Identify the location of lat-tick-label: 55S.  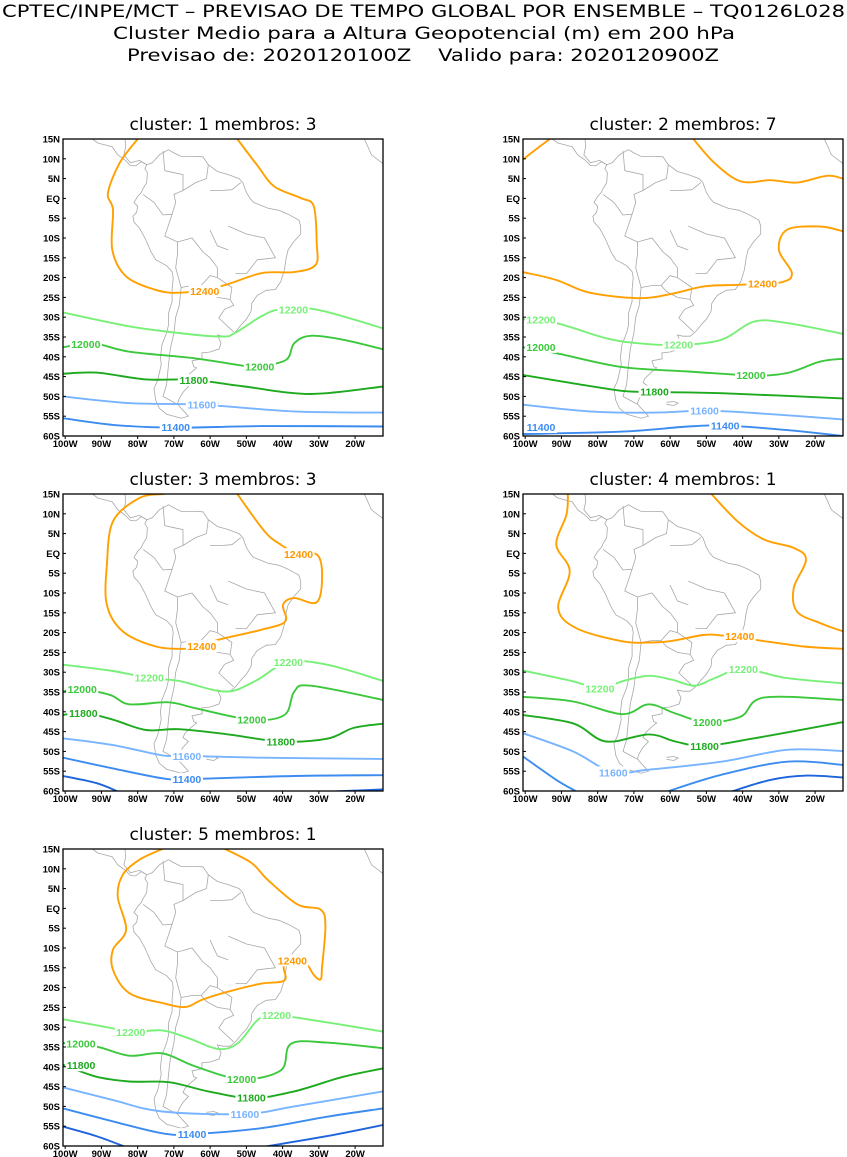
(511, 772).